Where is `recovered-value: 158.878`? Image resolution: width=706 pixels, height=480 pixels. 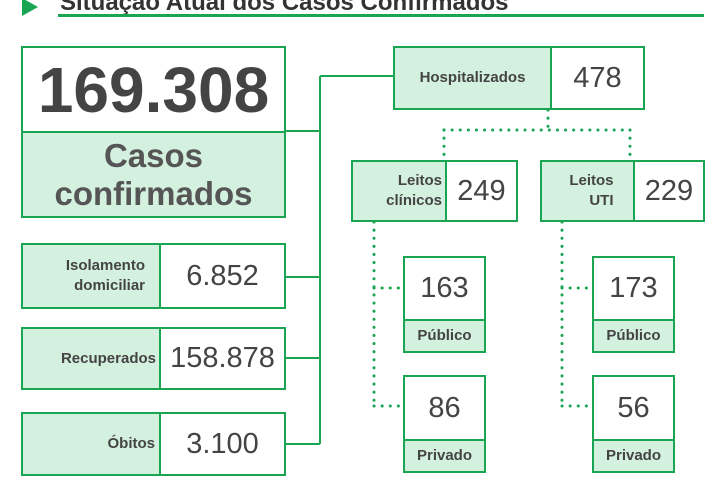
recovered-value: 158.878 is located at coordinates (222, 358).